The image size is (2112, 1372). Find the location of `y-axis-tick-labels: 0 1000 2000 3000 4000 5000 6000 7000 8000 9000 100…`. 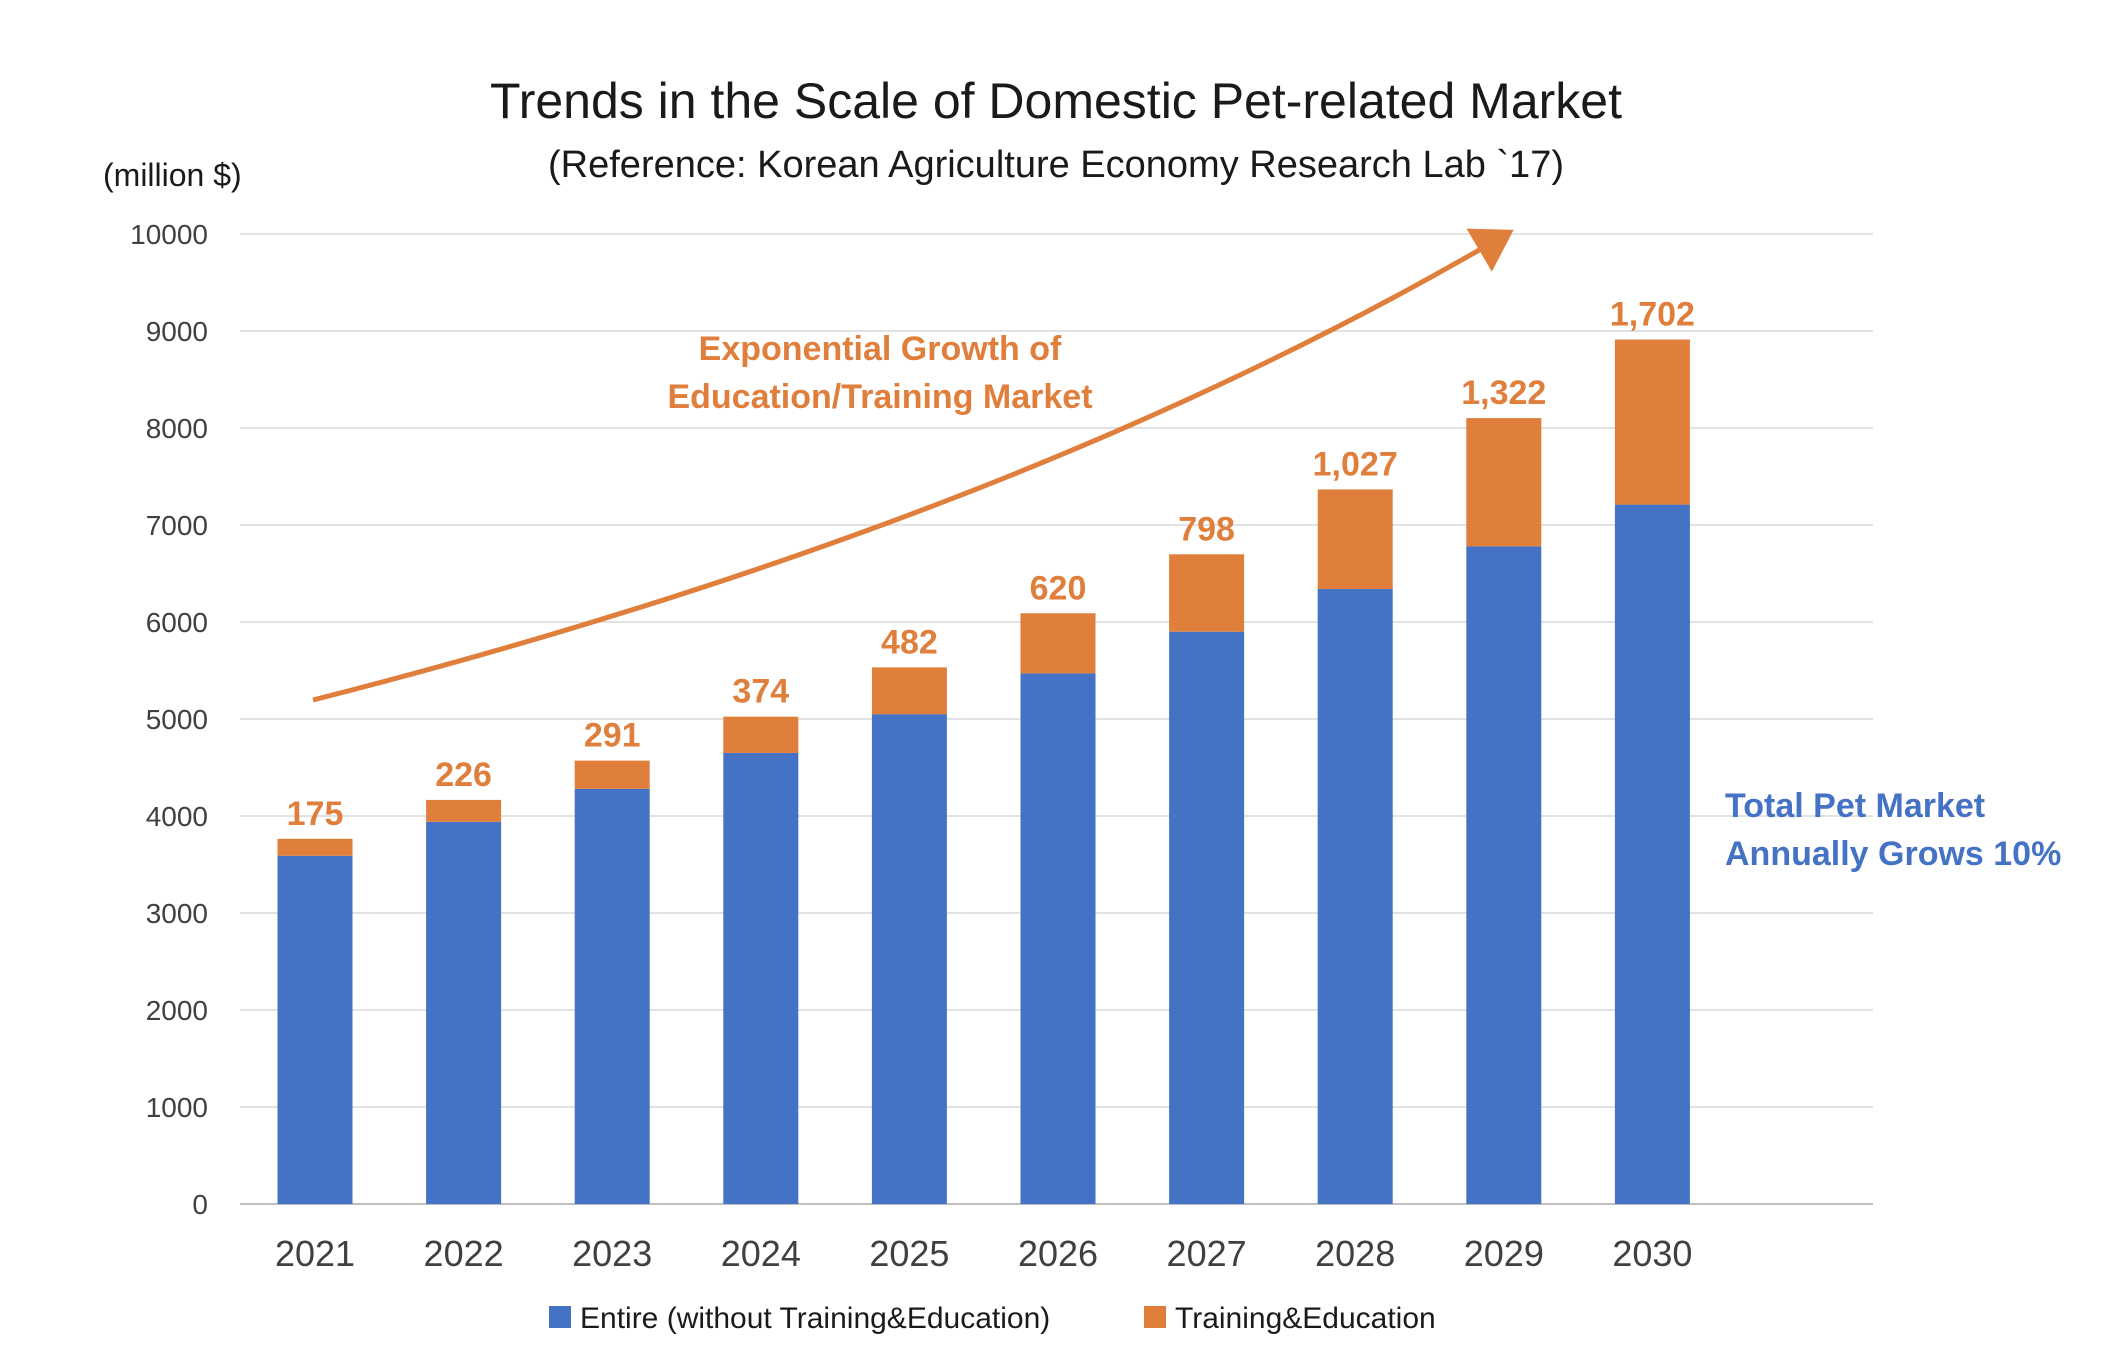

y-axis-tick-labels: 0 1000 2000 3000 4000 5000 6000 7000 8000 9000 100… is located at coordinates (169, 719).